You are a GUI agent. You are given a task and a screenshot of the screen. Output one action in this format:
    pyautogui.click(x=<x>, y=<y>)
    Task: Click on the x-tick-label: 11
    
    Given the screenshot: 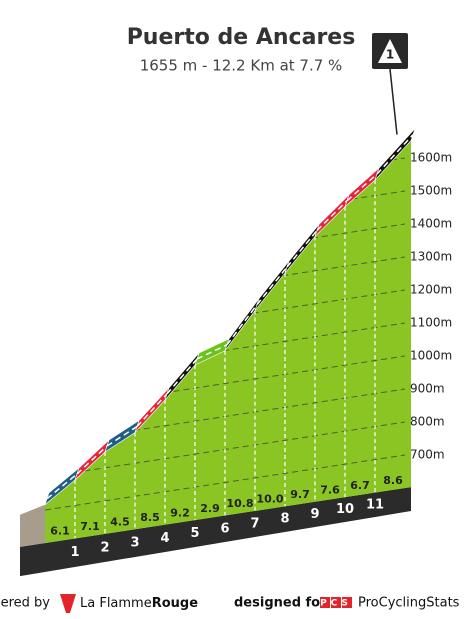 What is the action you would take?
    pyautogui.click(x=375, y=504)
    